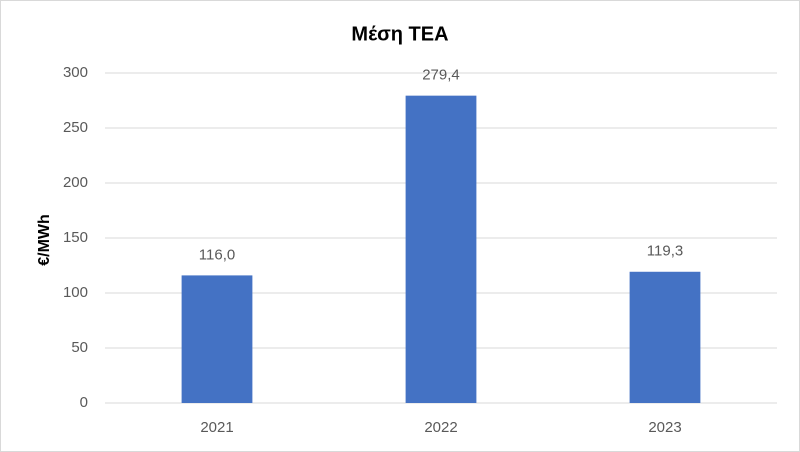 This screenshot has width=800, height=452. I want to click on y-tick-label: 200, so click(75, 182).